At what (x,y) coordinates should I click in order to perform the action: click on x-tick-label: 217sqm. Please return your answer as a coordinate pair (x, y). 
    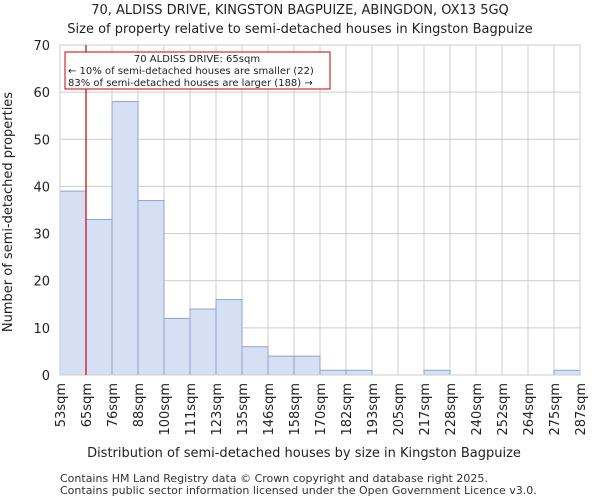
    Looking at the image, I should click on (425, 409).